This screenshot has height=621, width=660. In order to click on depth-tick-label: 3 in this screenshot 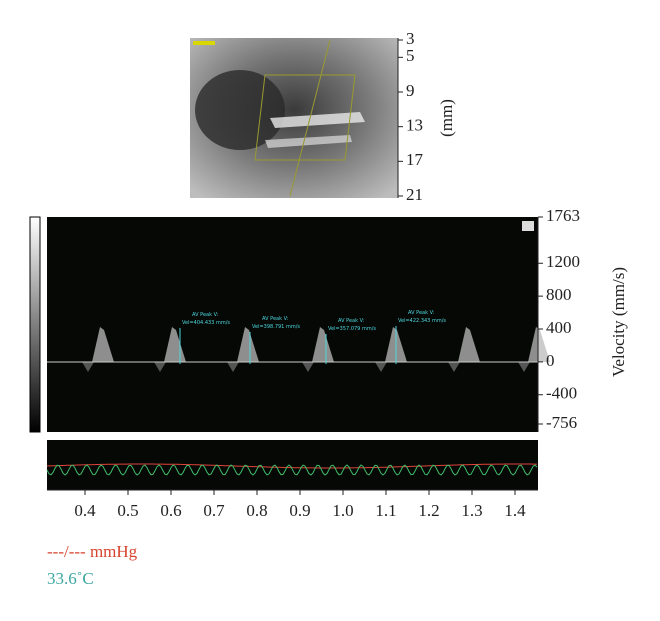, I will do `click(410, 38)`.